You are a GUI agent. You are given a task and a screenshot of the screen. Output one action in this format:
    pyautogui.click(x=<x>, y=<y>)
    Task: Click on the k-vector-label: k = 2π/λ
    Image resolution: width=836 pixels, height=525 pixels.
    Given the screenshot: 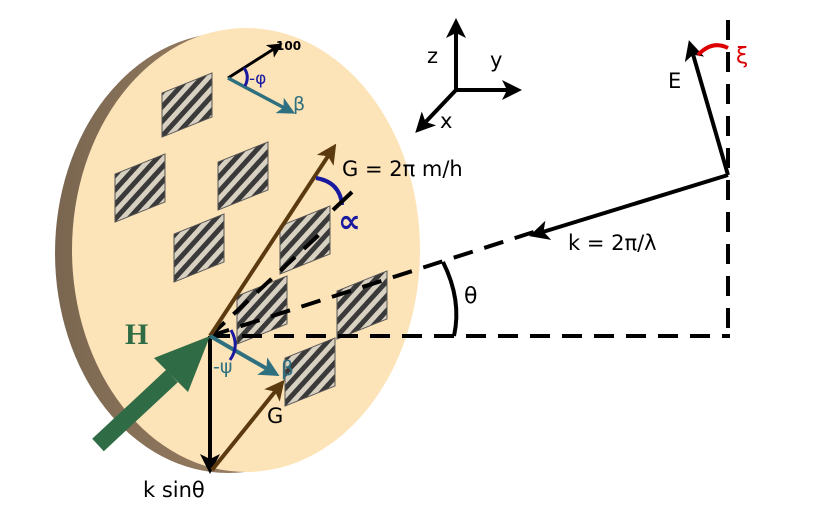 What is the action you would take?
    pyautogui.click(x=612, y=243)
    